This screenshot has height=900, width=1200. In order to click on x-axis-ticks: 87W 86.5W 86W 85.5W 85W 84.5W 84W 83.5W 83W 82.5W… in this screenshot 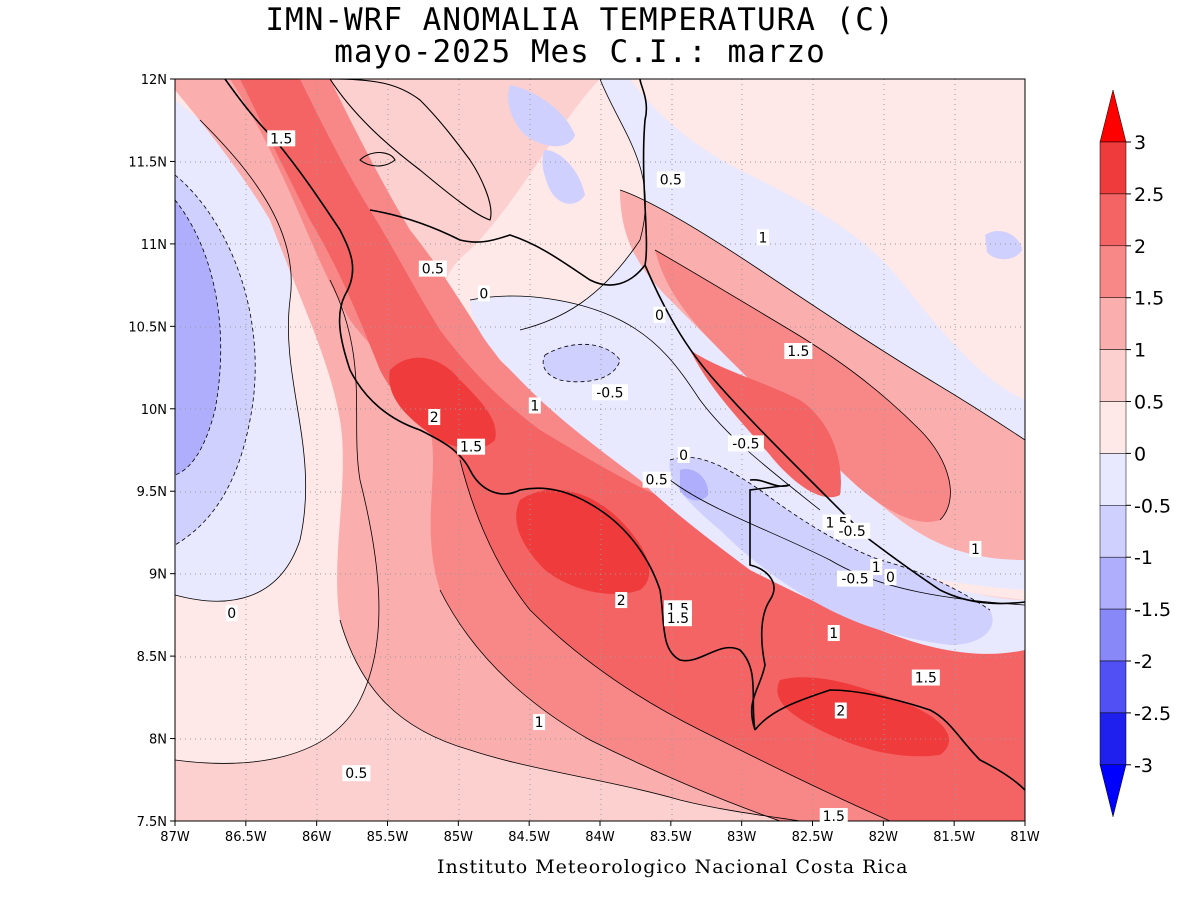, I will do `click(600, 833)`.